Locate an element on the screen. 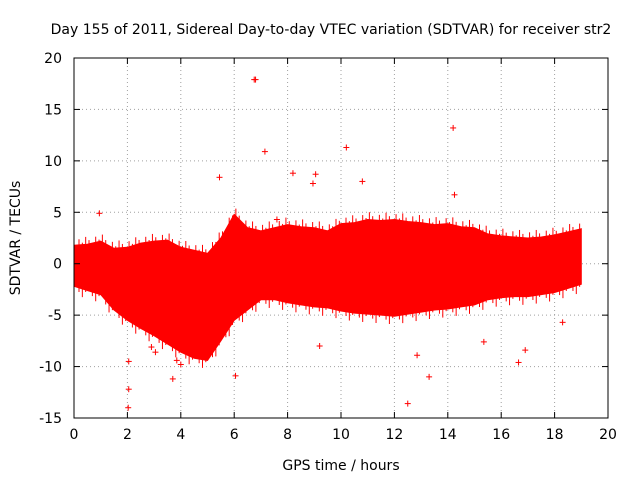  x-tick-label: 20 is located at coordinates (608, 435).